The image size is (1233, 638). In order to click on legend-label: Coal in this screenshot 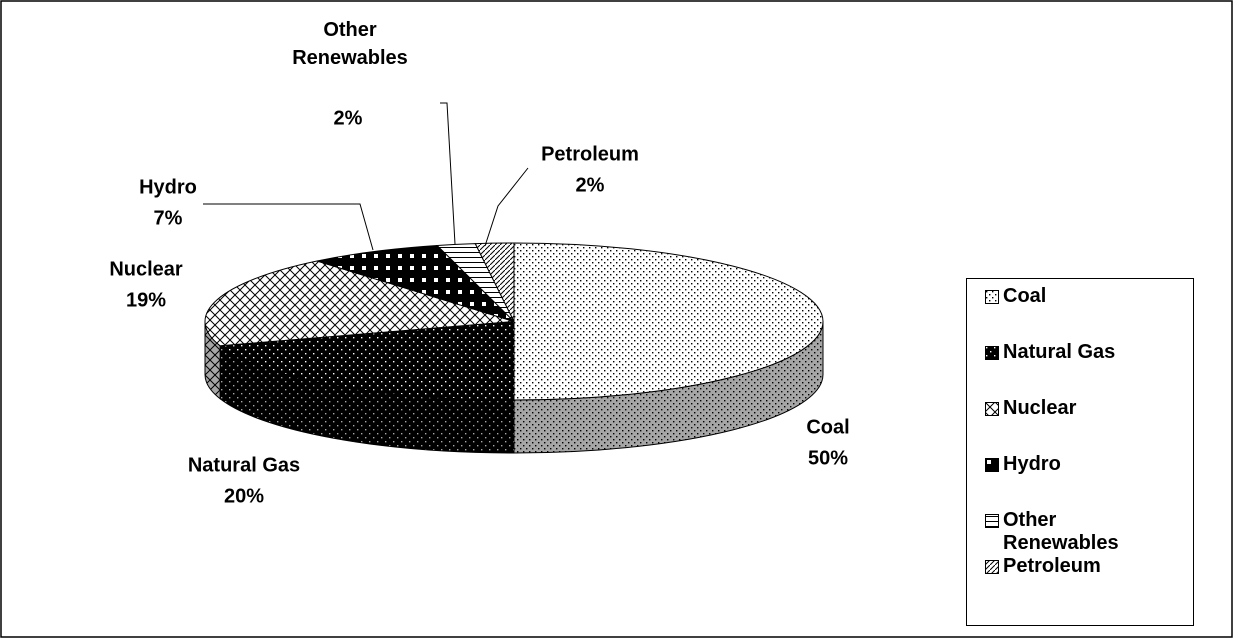, I will do `click(1025, 296)`.